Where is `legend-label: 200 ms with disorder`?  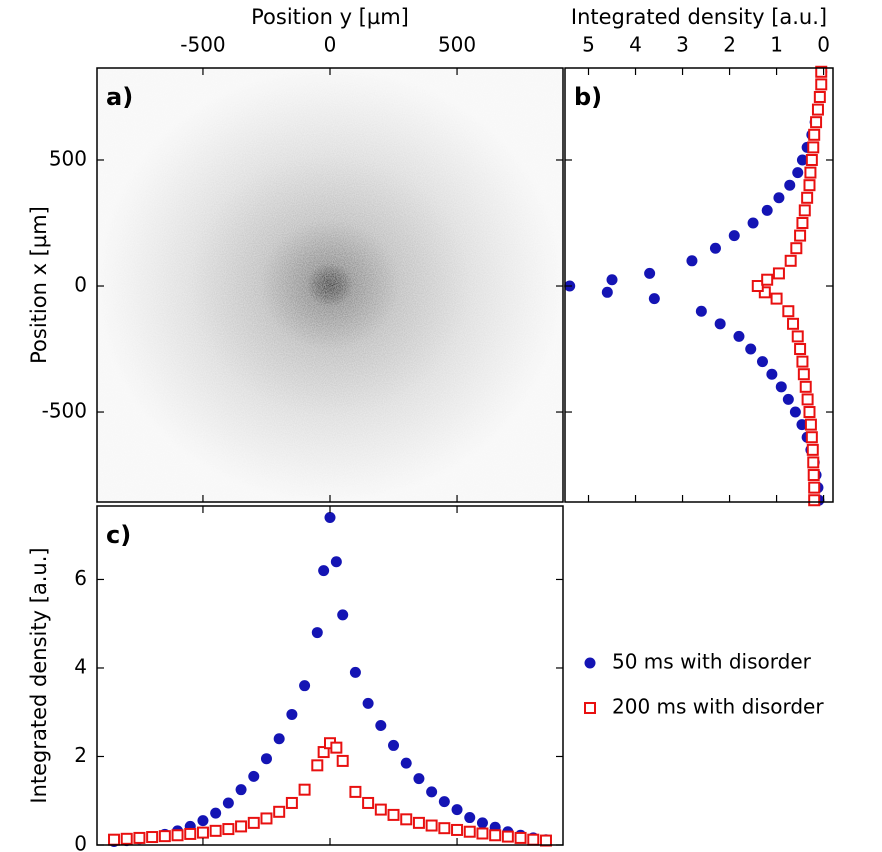
legend-label: 200 ms with disorder is located at coordinates (718, 707).